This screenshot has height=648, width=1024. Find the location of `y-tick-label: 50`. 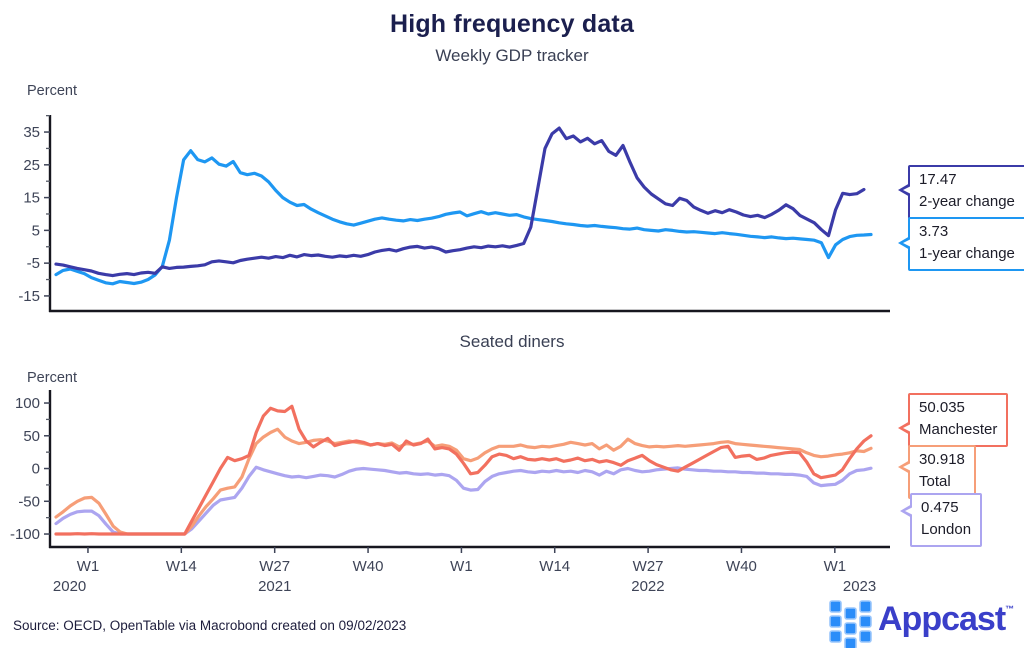

y-tick-label: 50 is located at coordinates (31, 436).